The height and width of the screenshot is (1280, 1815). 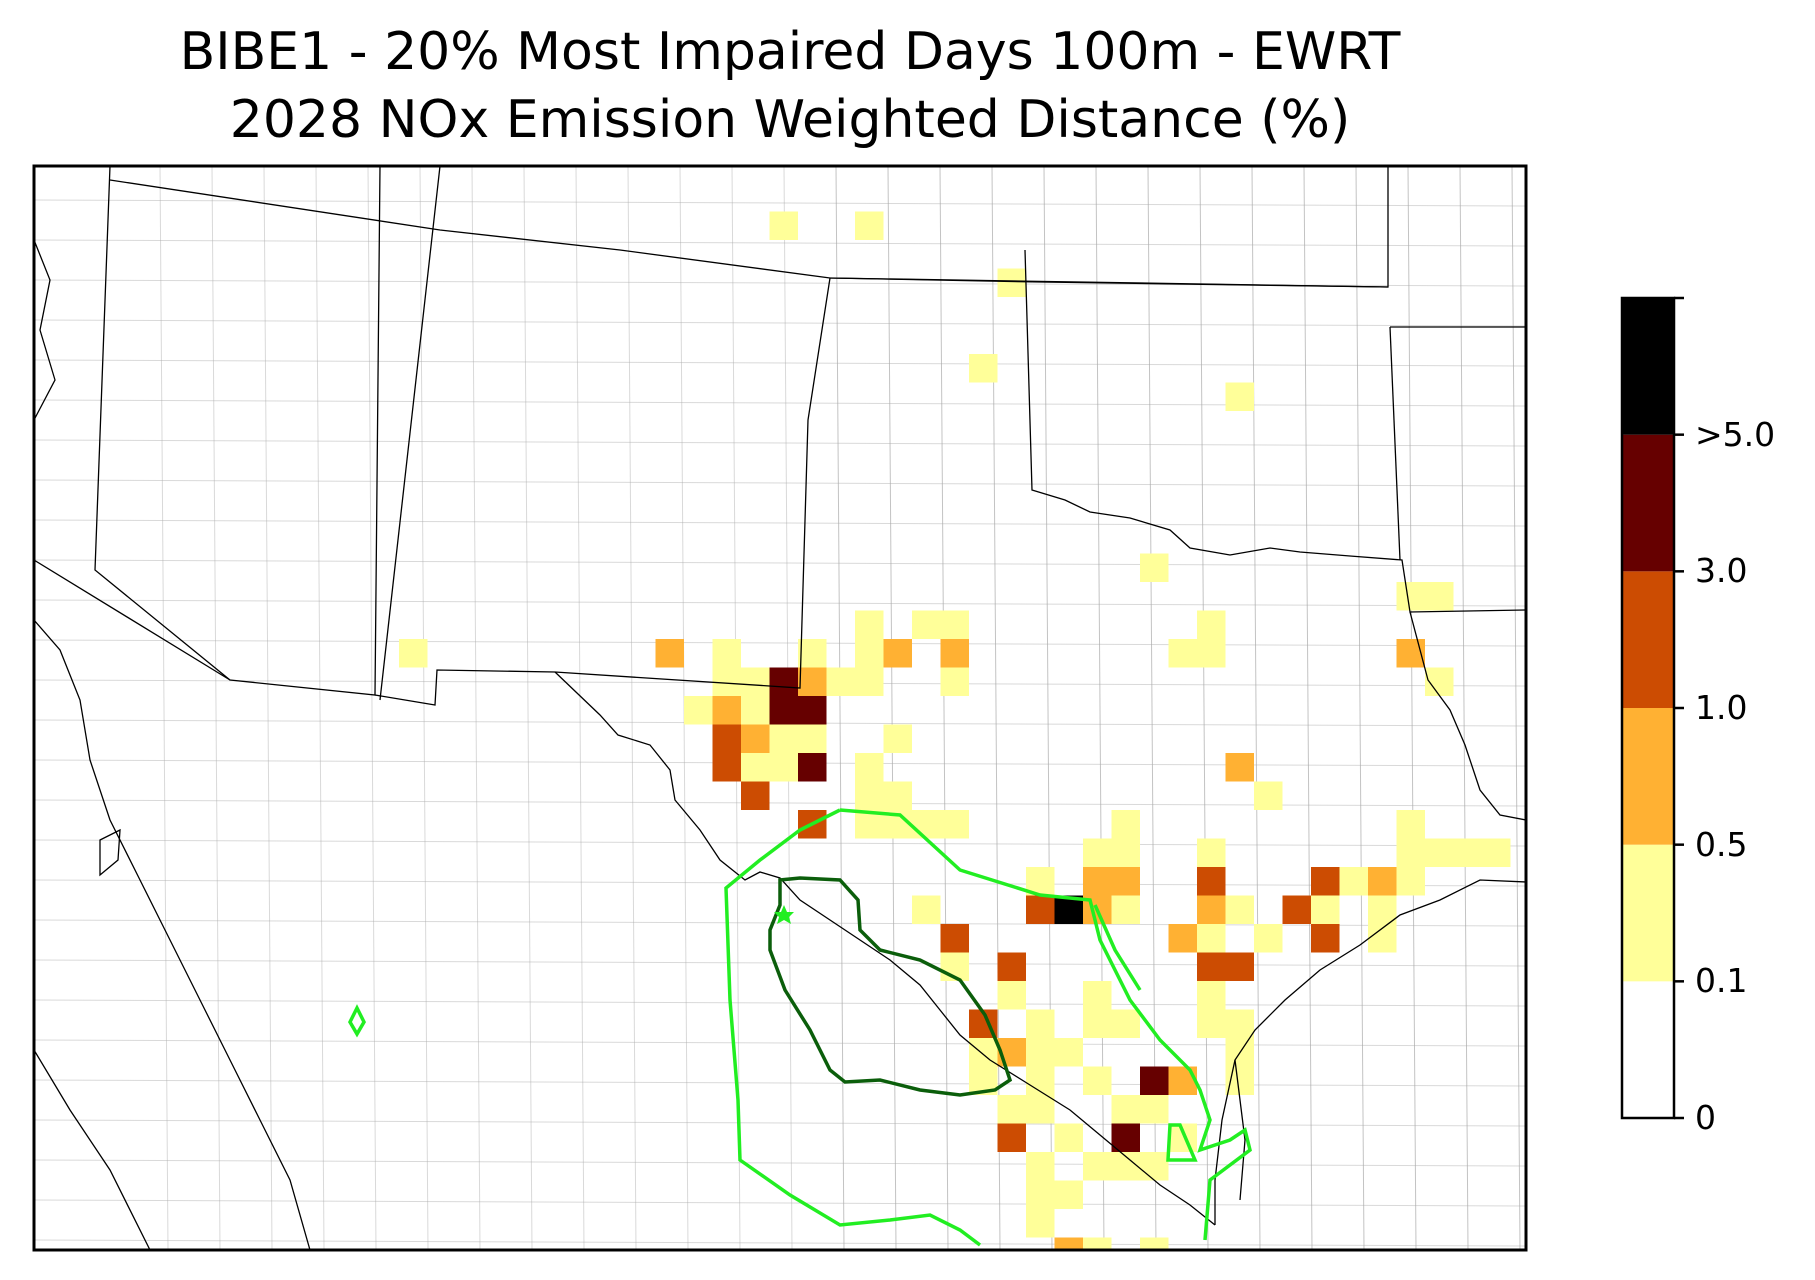 What do you see at coordinates (1735, 434) in the screenshot?
I see `colorbar-tick-label: >5.0` at bounding box center [1735, 434].